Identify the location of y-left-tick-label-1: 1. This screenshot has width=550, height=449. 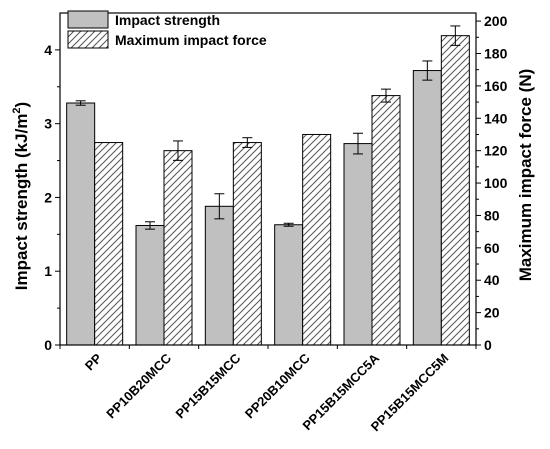
(48, 271).